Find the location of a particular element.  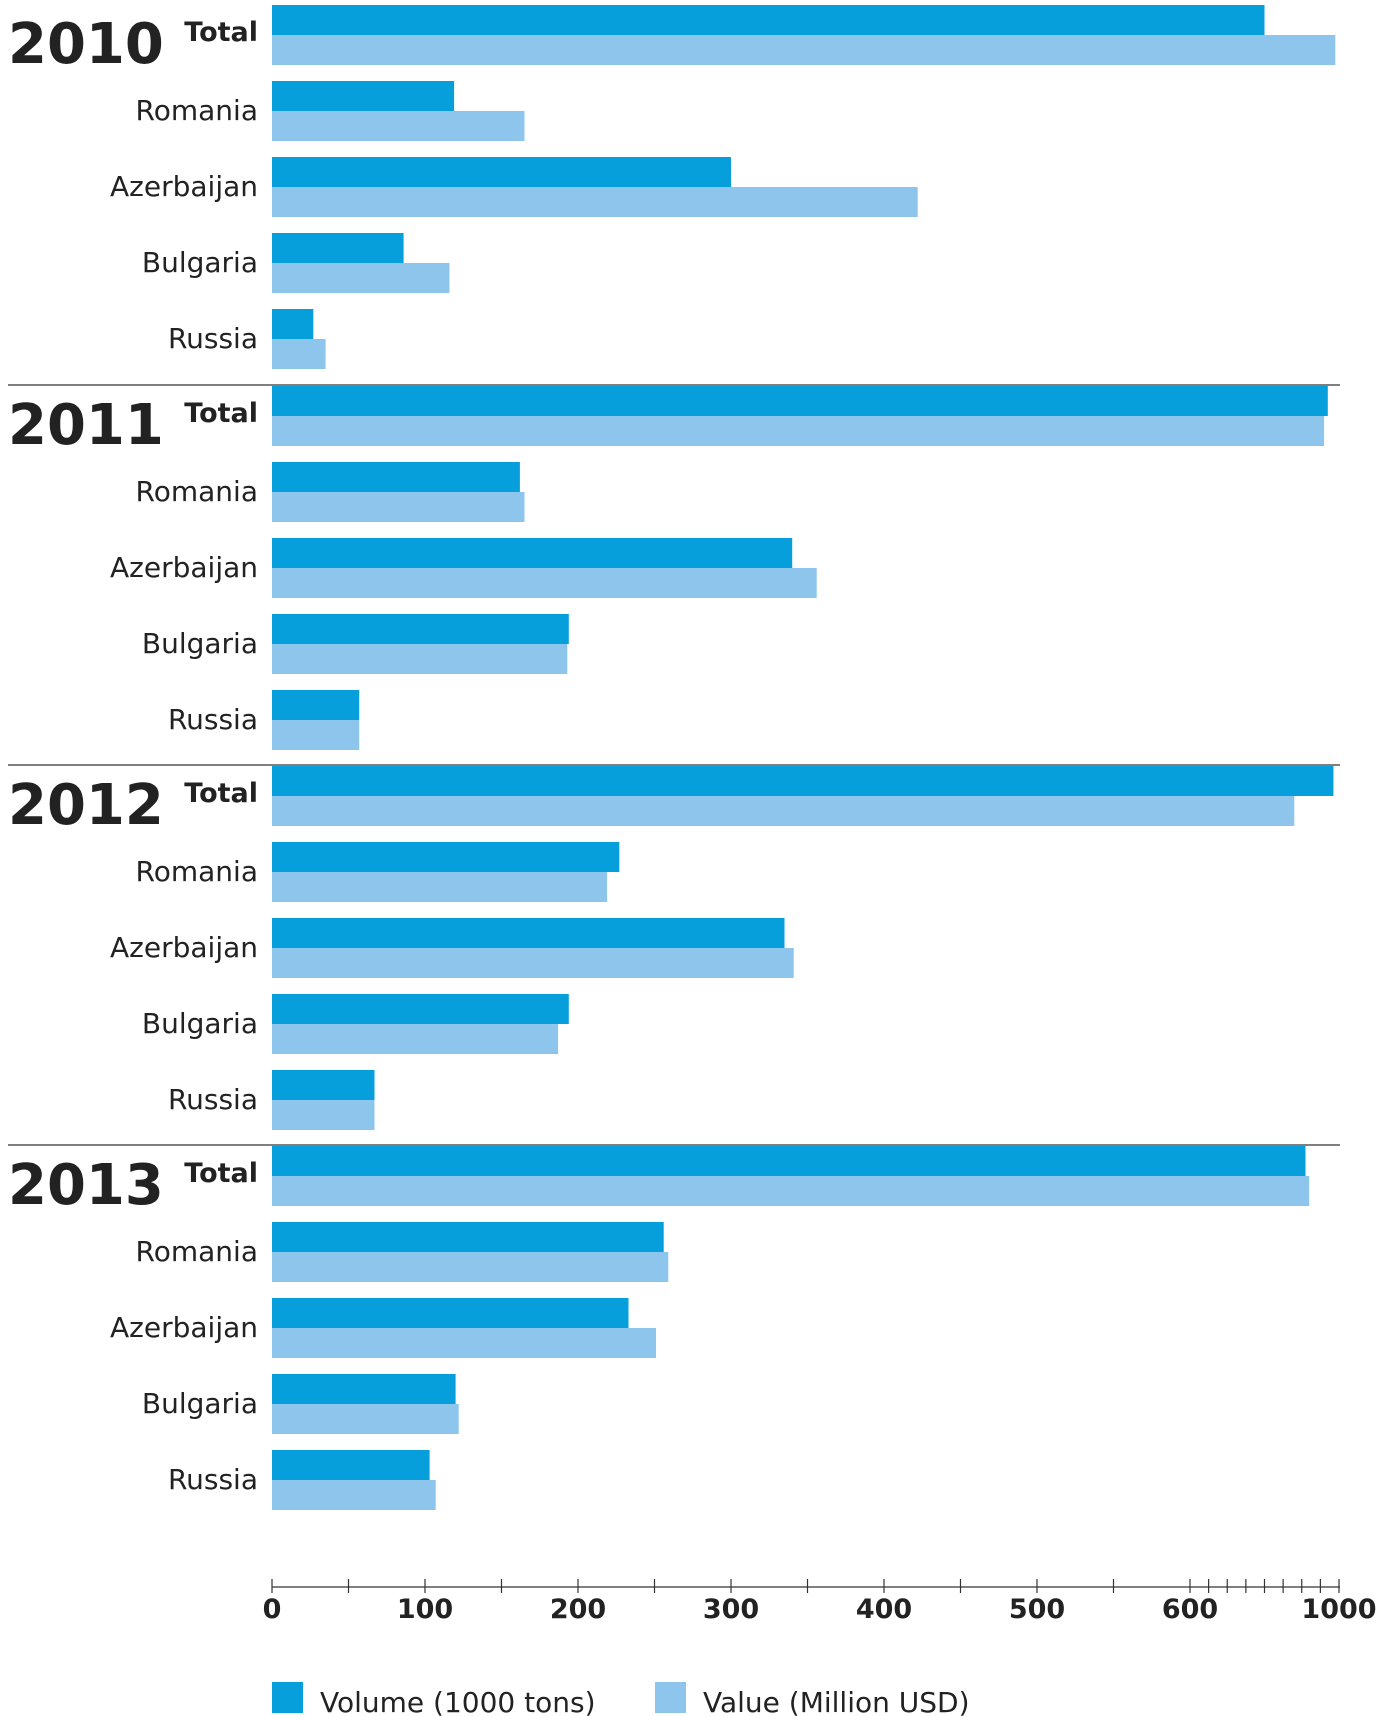

x-tick-label: 500 is located at coordinates (1037, 1609).